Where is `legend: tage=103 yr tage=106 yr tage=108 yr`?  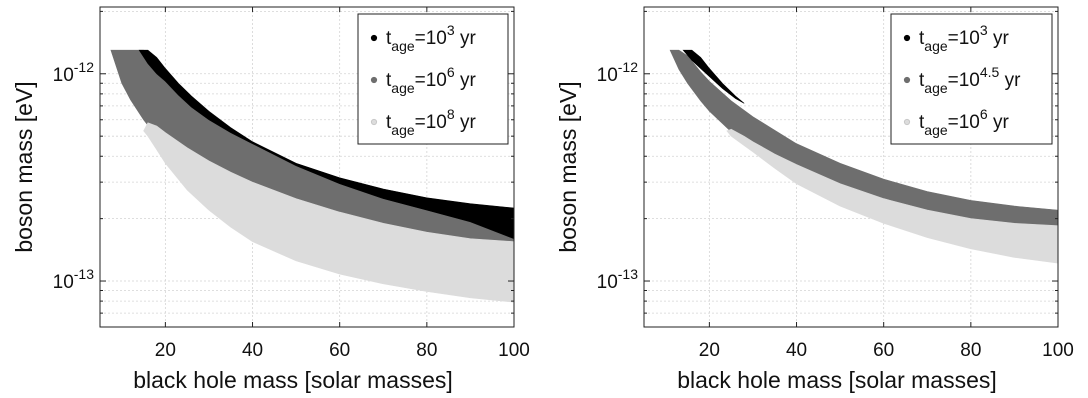
legend: tage=103 yr tage=106 yr tage=108 yr is located at coordinates (433, 79).